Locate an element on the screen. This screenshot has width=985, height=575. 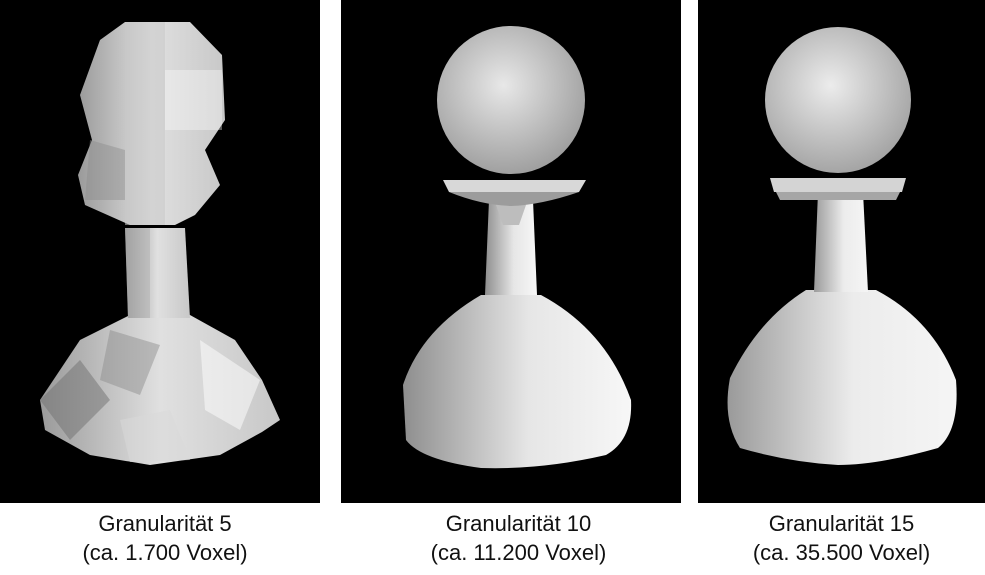
caption-title: Granularität 15 is located at coordinates (841, 523).